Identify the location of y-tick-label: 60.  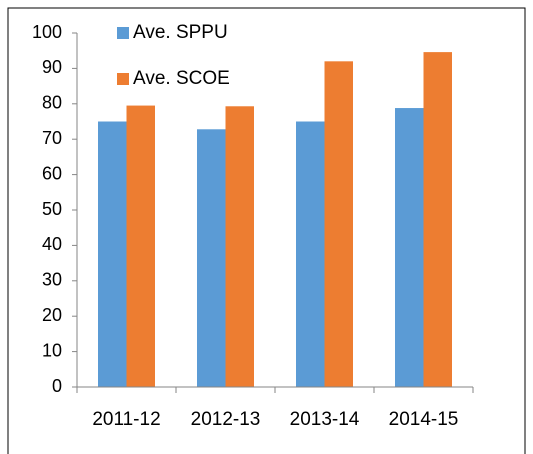
(52, 173).